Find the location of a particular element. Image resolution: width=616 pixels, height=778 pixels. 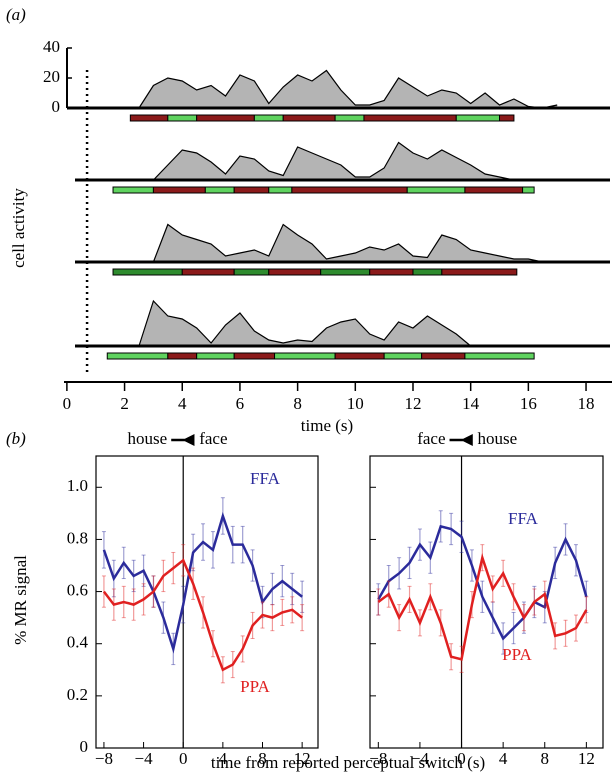

x-tick-label: 2 is located at coordinates (124, 403).